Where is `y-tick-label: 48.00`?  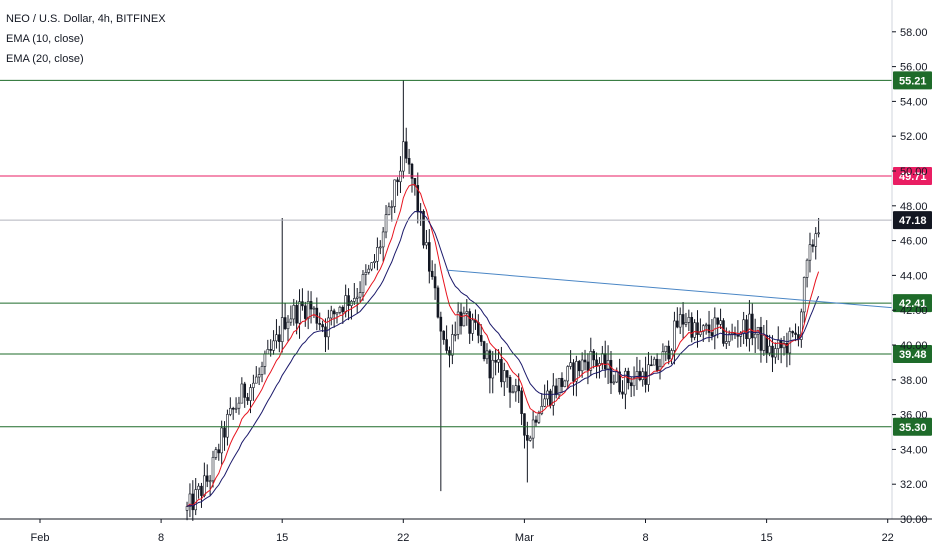 y-tick-label: 48.00 is located at coordinates (914, 207).